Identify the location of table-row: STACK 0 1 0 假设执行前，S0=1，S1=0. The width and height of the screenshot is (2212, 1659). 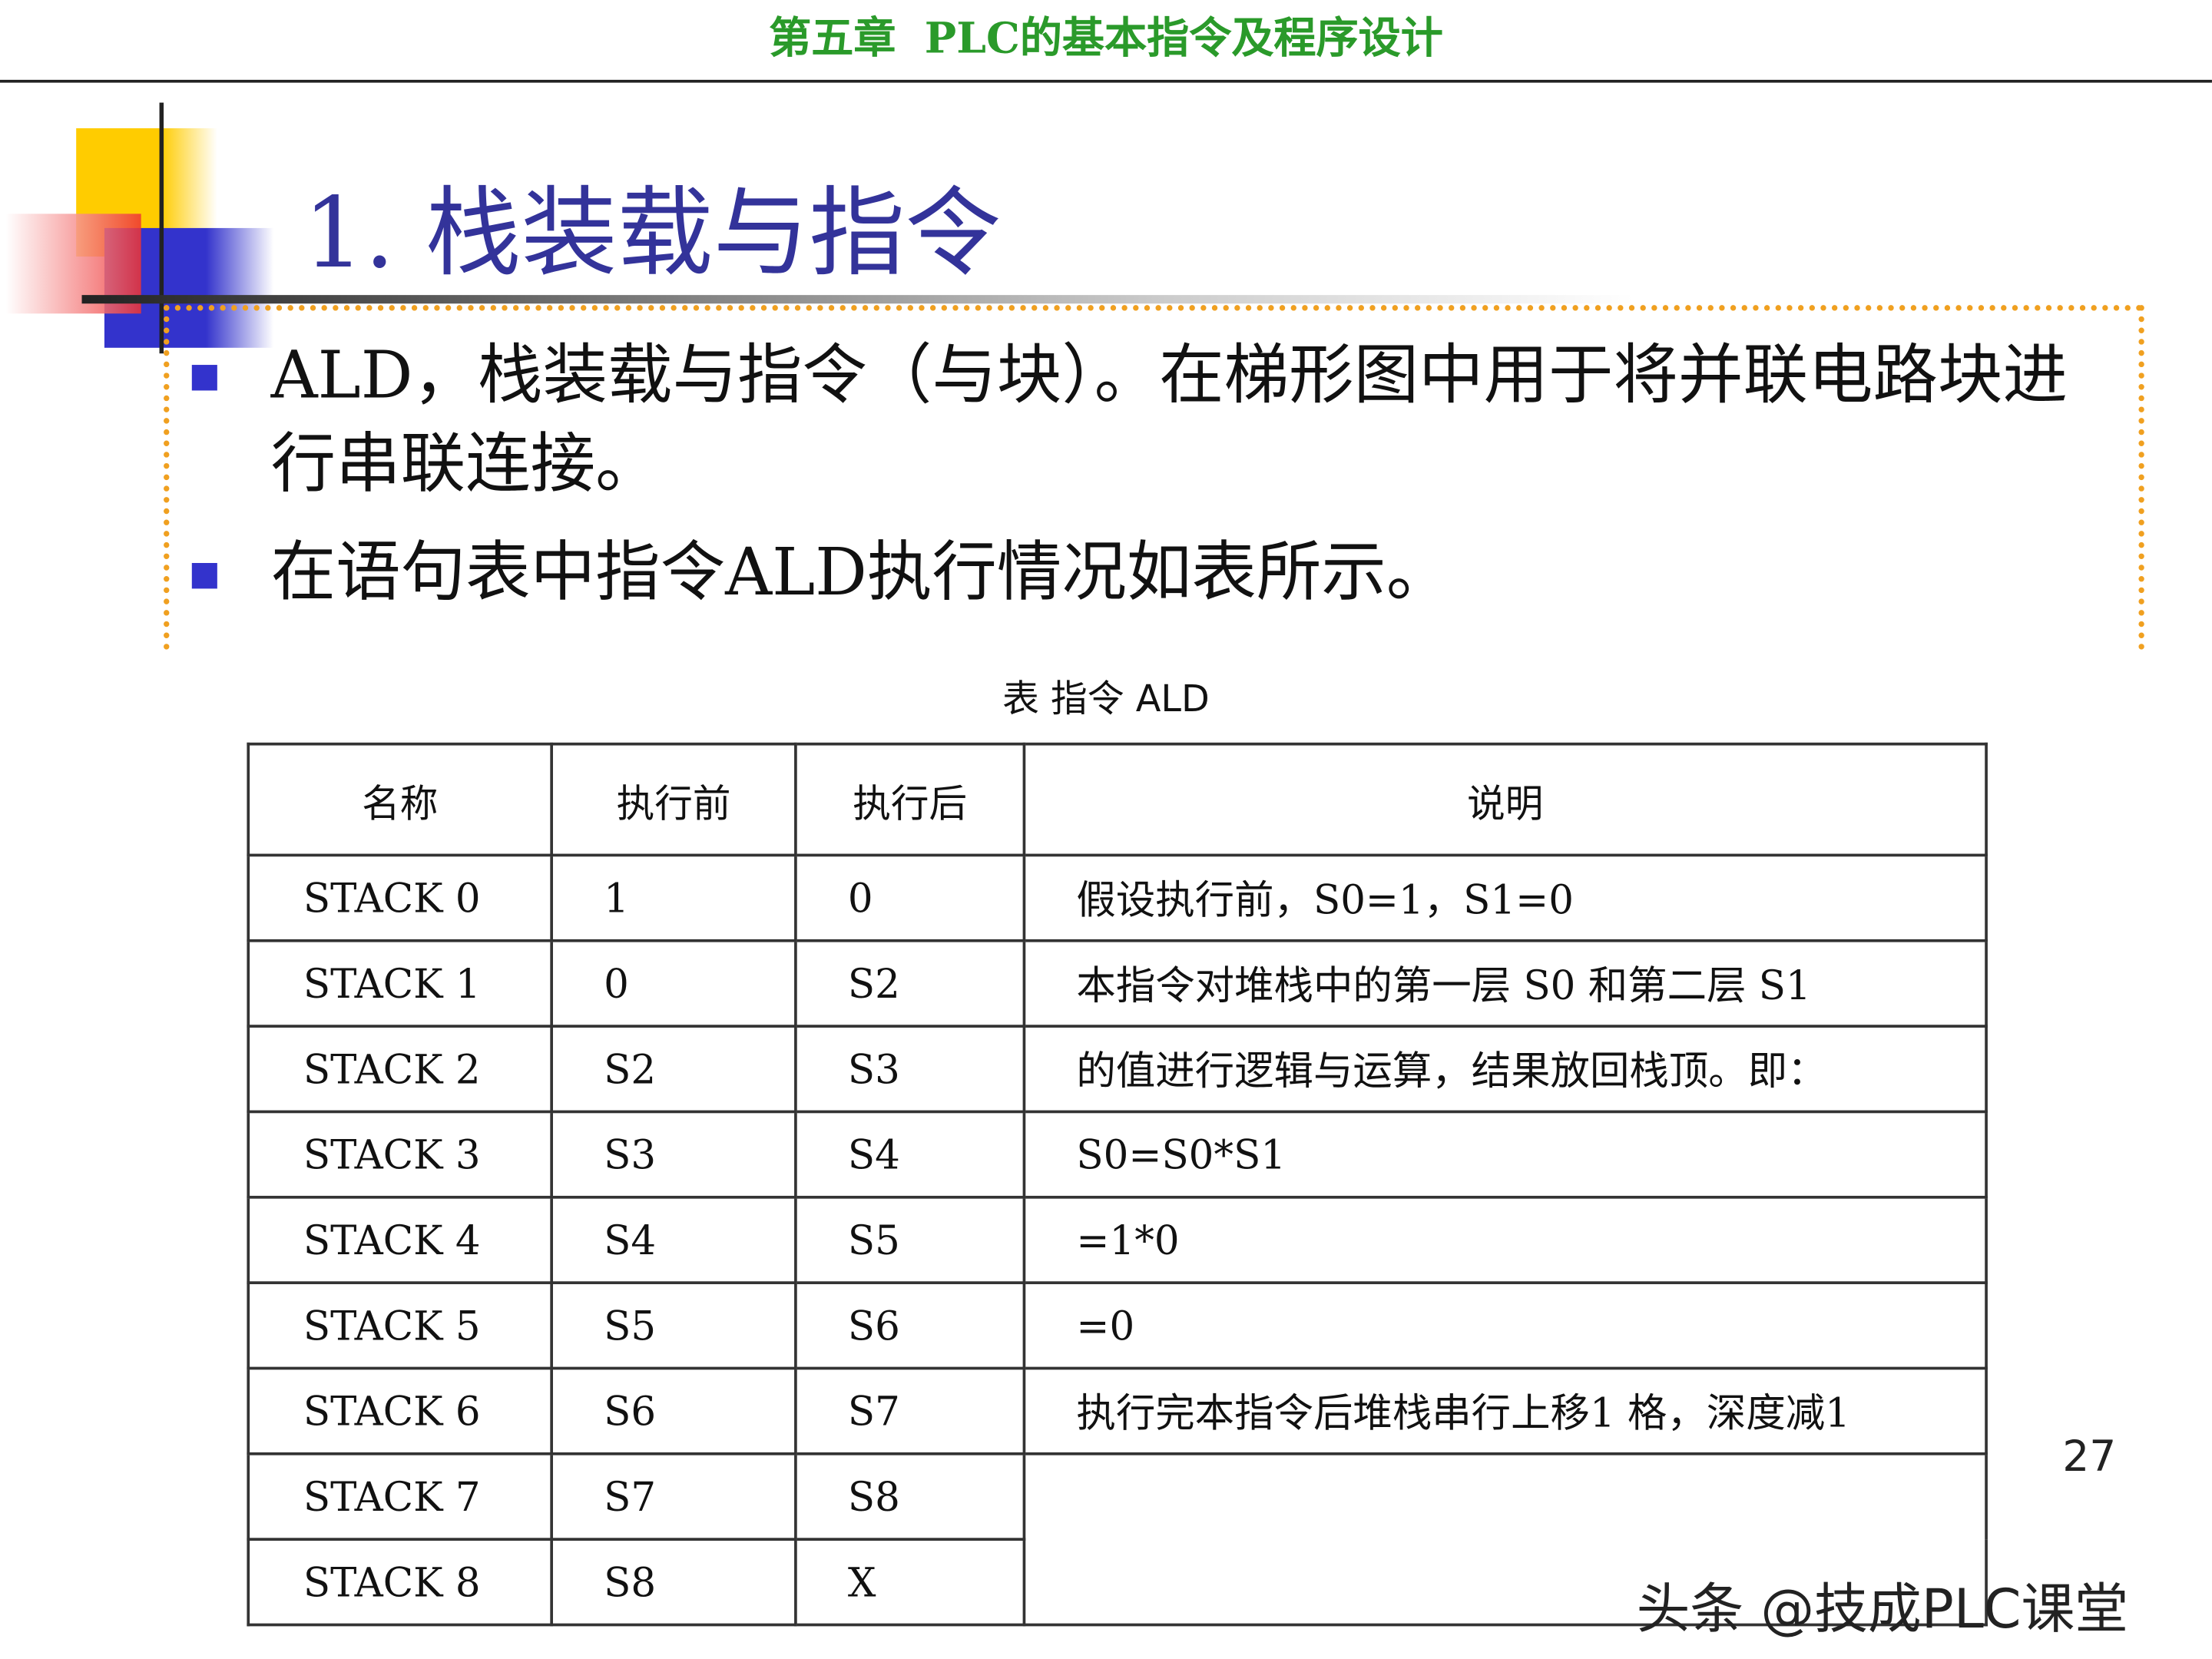
(1117, 897).